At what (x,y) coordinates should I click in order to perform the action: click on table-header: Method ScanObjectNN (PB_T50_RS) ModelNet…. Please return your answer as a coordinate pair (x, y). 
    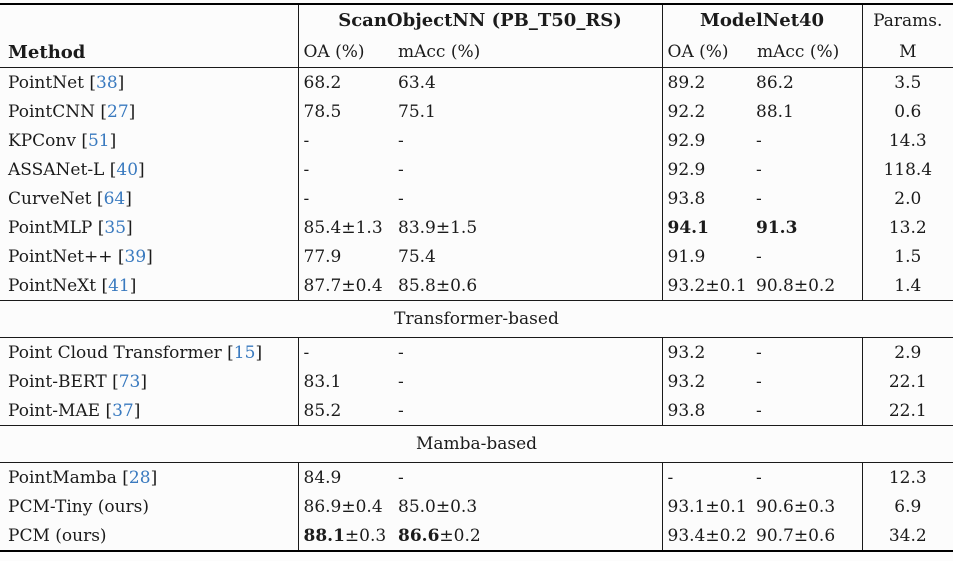
    Looking at the image, I should click on (476, 36).